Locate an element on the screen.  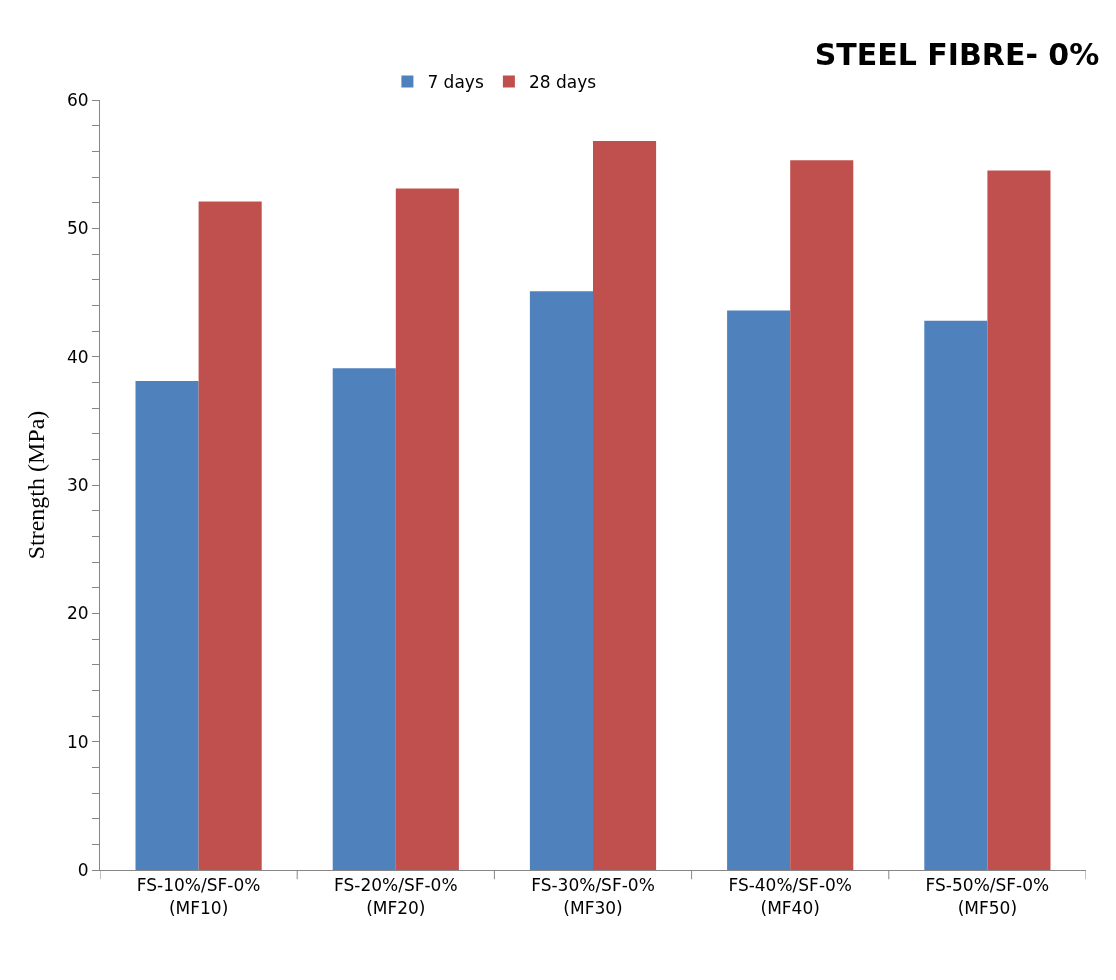
x-tick-label: FS-40%/SF-0% (MF40) is located at coordinates (790, 896).